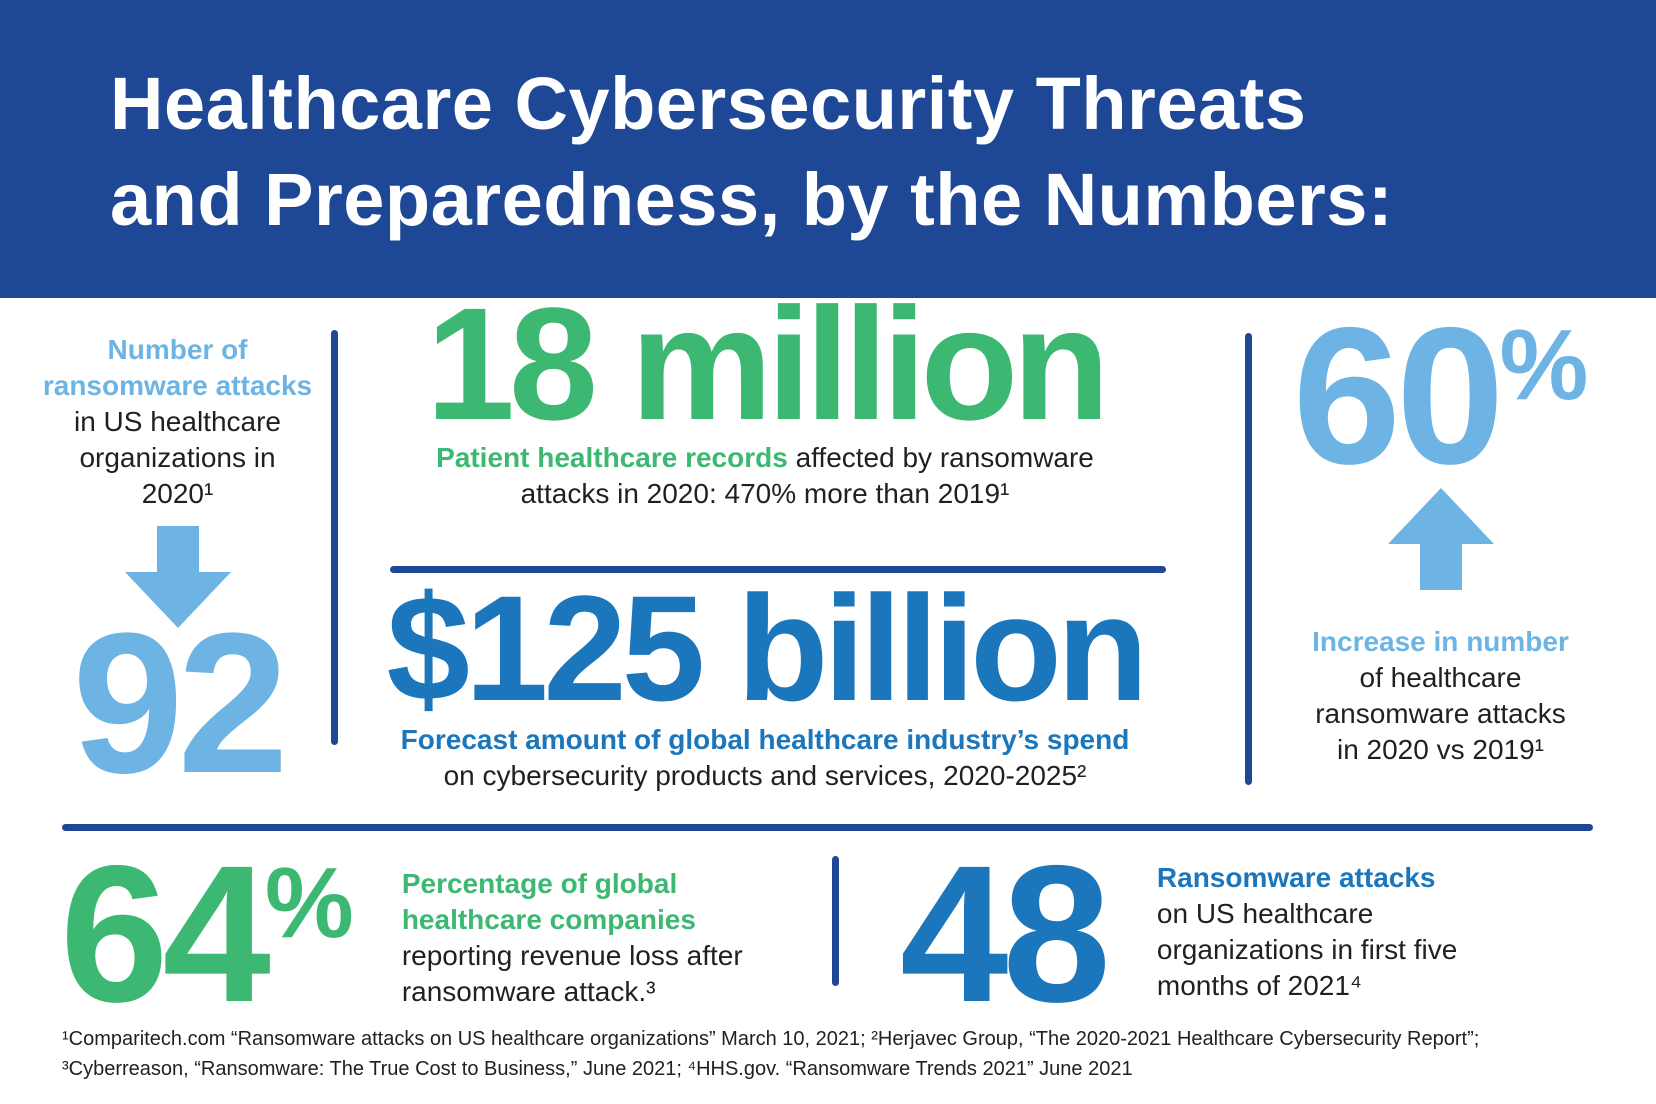 Image resolution: width=1656 pixels, height=1104 pixels. I want to click on stat-value-92: 92, so click(180, 703).